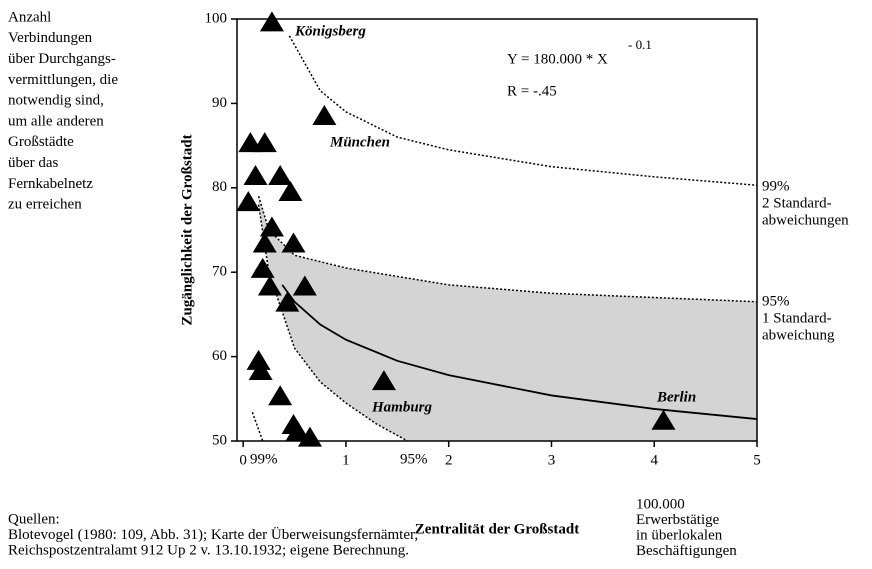 The image size is (872, 569). Describe the element at coordinates (219, 103) in the screenshot. I see `y-tick-label: 90` at that location.